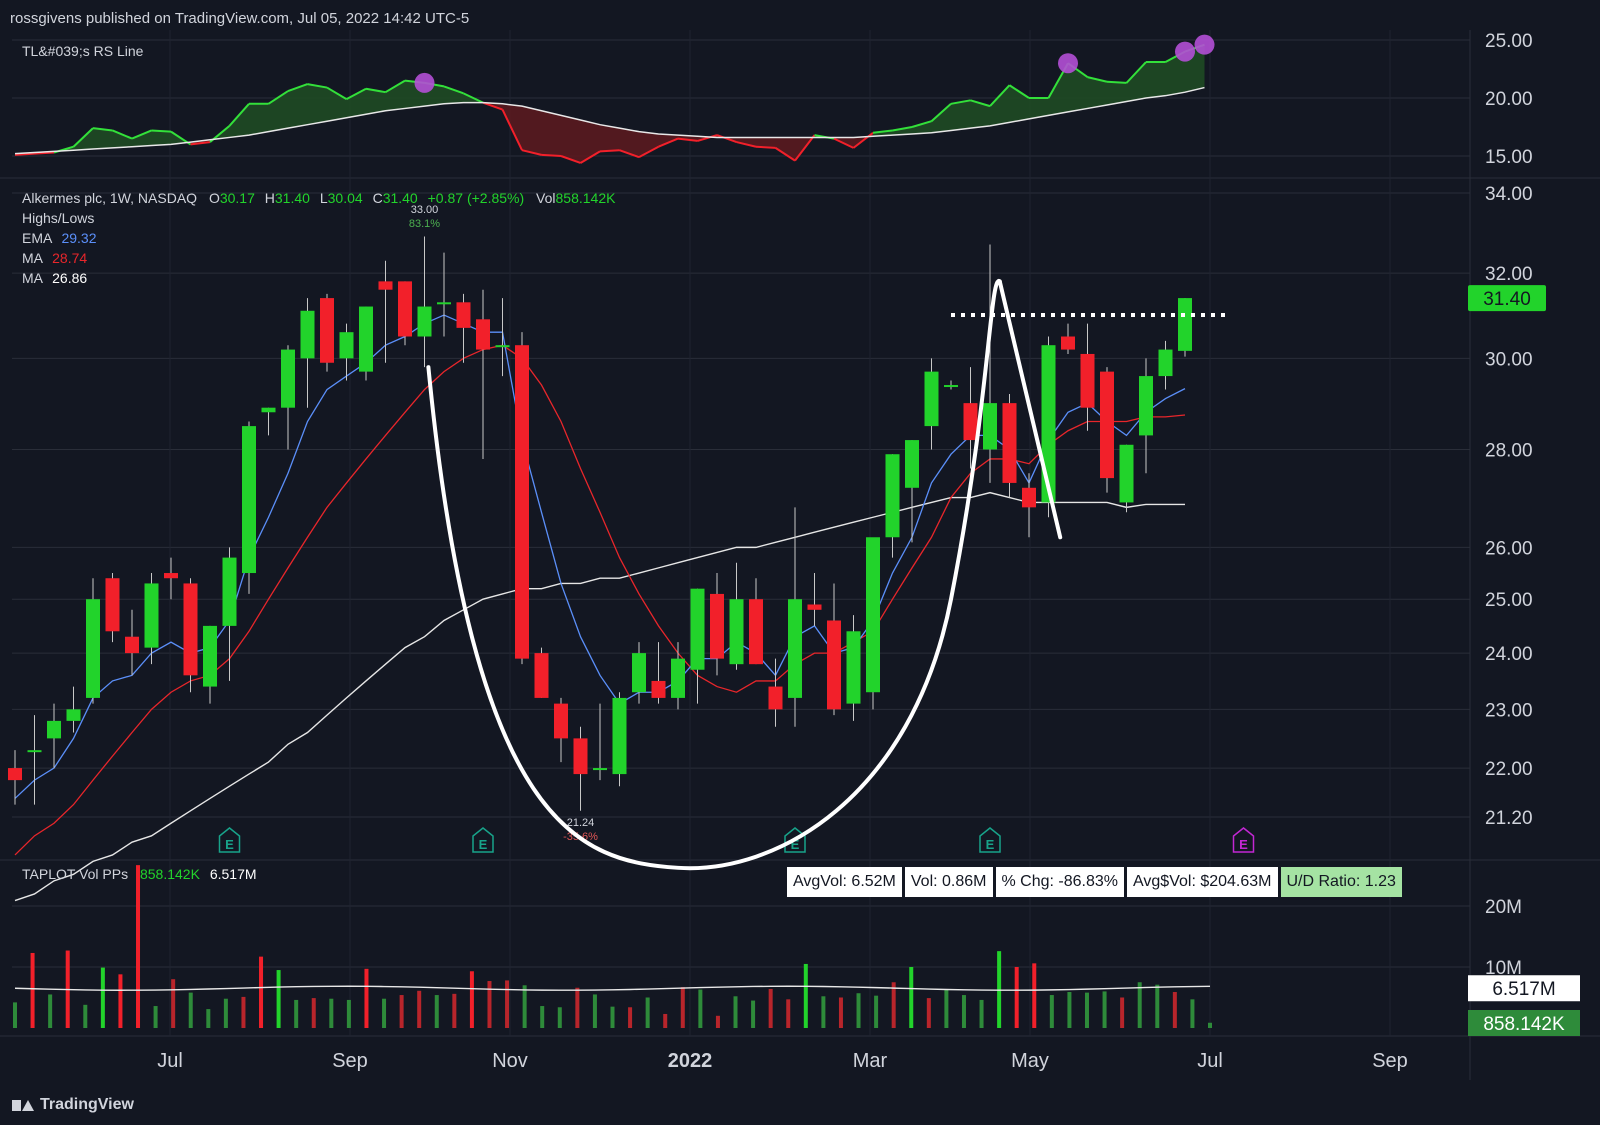 The height and width of the screenshot is (1125, 1600). Describe the element at coordinates (110, 198) in the screenshot. I see `symbol-text: Alkermes plc, 1W, NASDAQ` at that location.